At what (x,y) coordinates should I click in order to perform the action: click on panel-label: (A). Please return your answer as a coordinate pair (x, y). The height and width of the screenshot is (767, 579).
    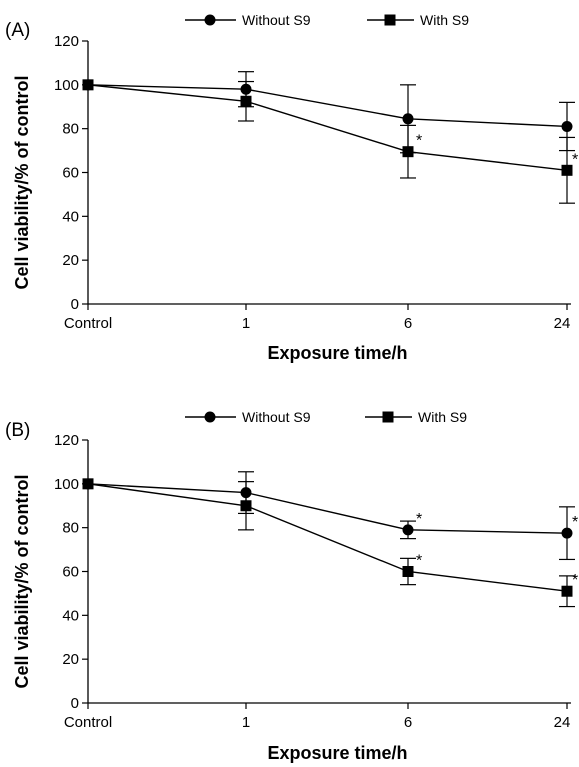
    Looking at the image, I should click on (17, 30).